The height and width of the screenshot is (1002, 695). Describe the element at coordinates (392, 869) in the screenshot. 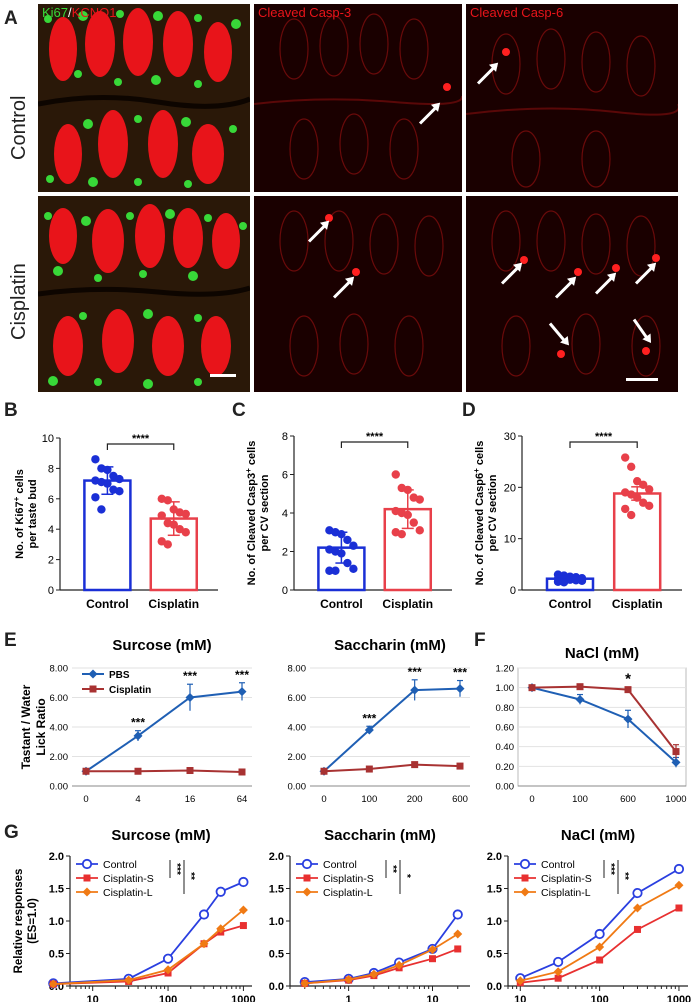

I see `significance-inner: **` at that location.